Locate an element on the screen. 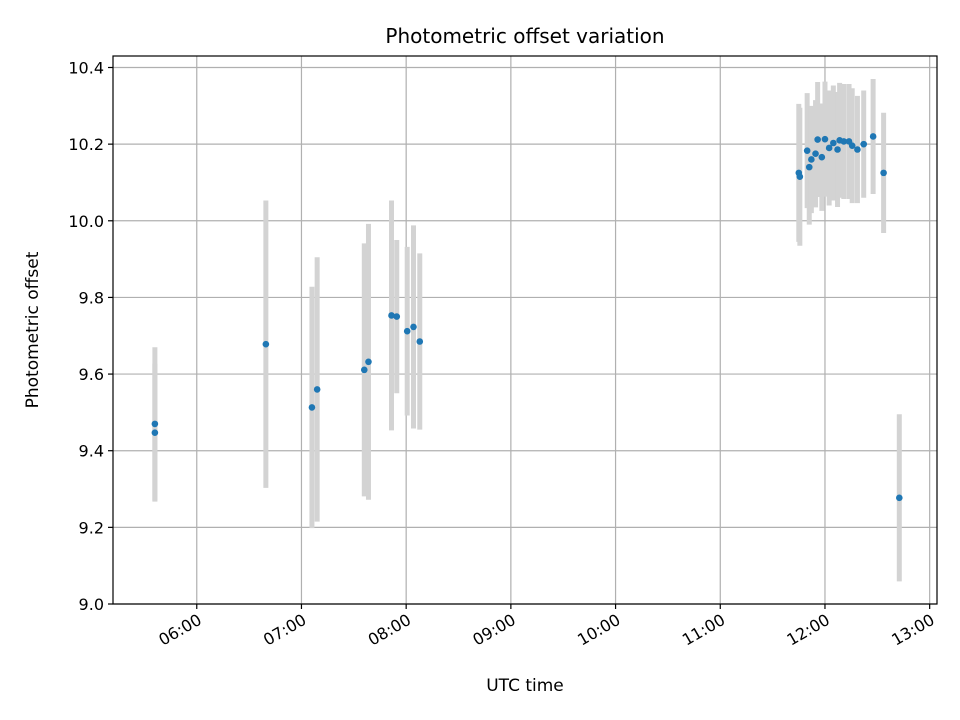  y-tick-label: 10.0 is located at coordinates (86, 221).